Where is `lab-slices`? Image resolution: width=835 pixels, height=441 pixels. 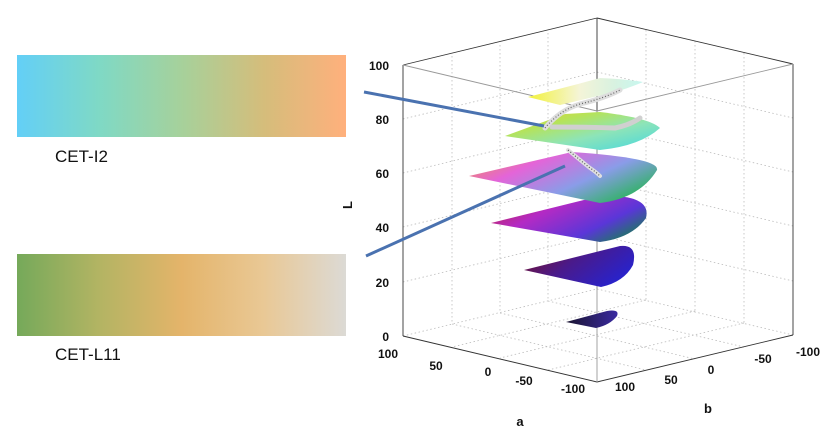 lab-slices is located at coordinates (564, 203).